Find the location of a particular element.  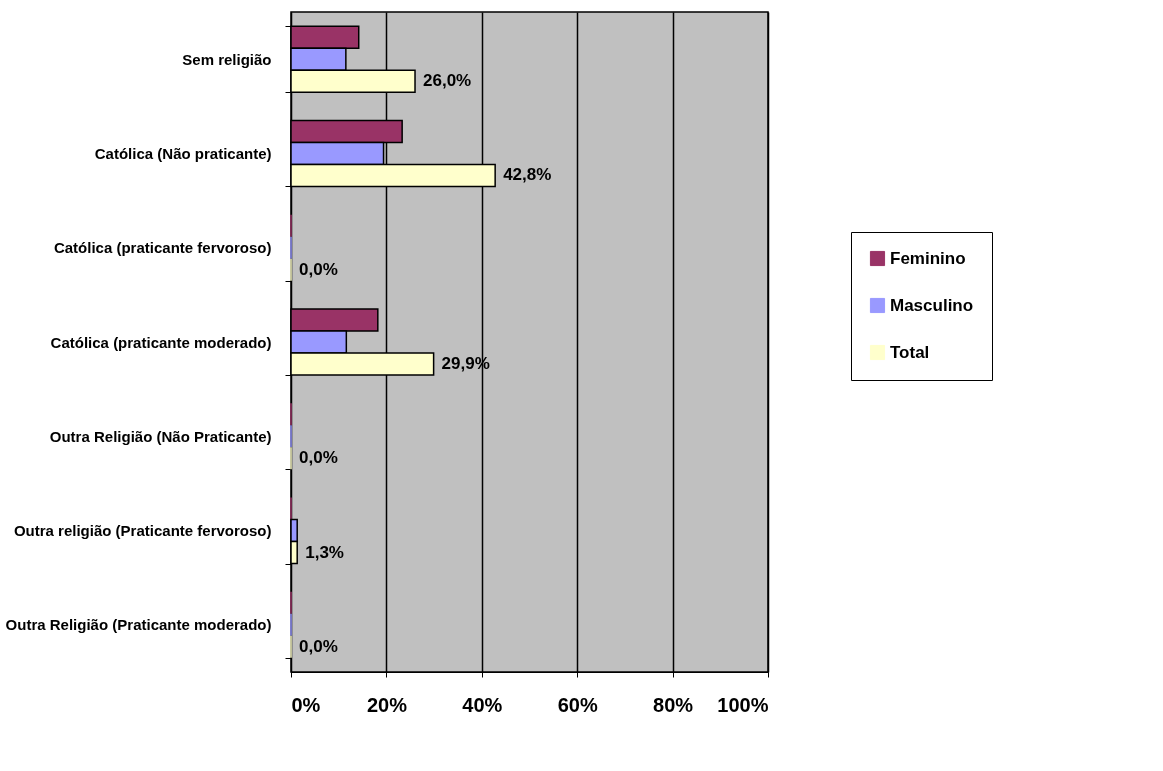

x-tick-label: 40% is located at coordinates (482, 704).